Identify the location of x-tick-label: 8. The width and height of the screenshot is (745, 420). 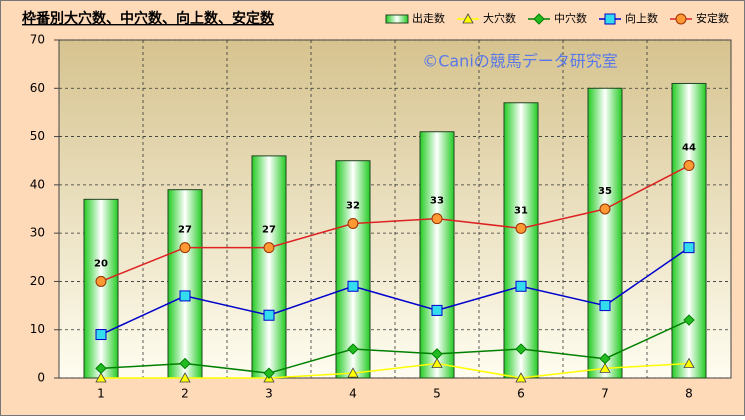
(689, 394).